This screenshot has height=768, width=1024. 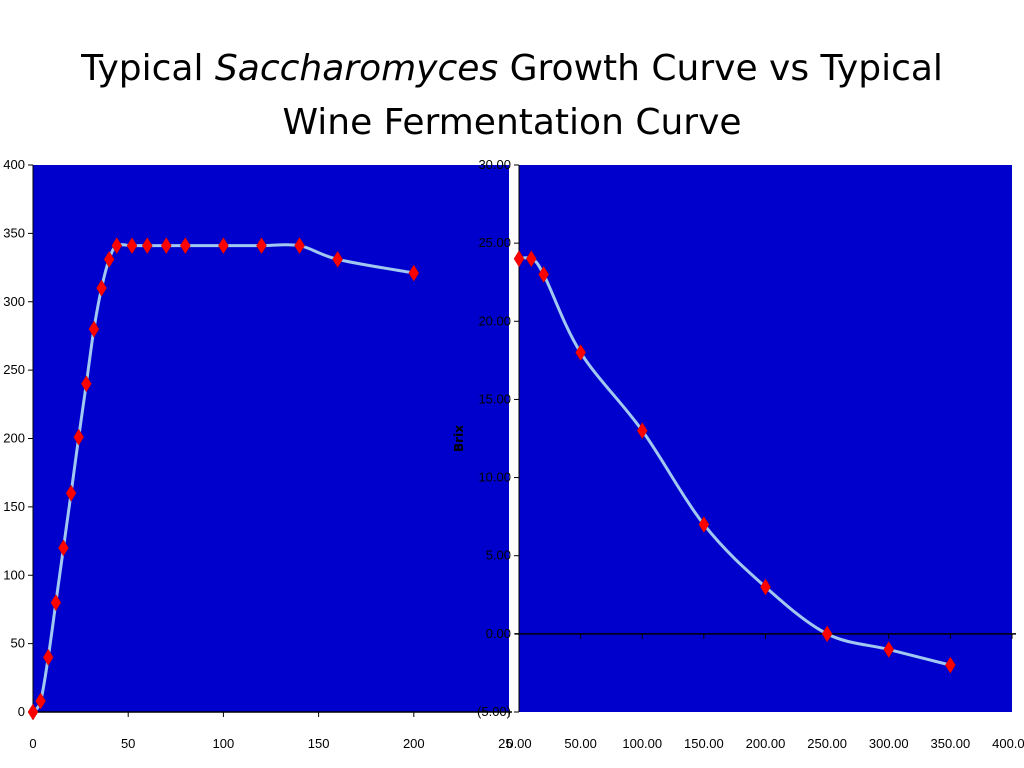 I want to click on chart-1-x-tick-label: 150.00, so click(x=704, y=743).